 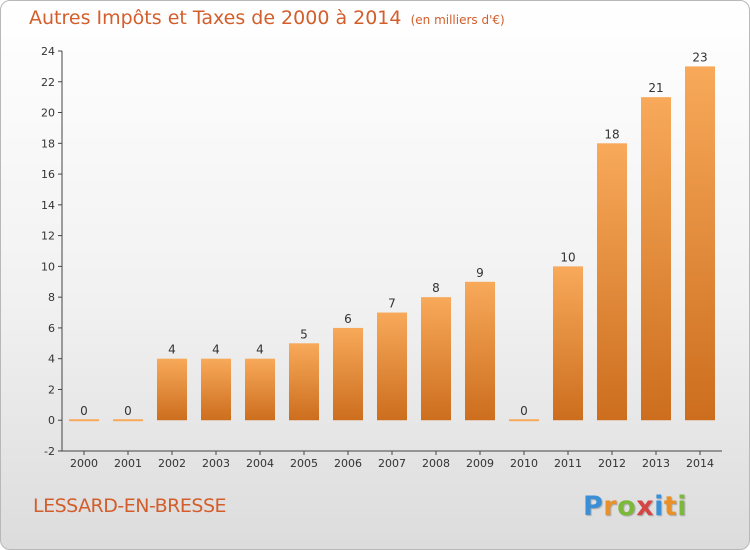 What do you see at coordinates (348, 319) in the screenshot?
I see `bar-value-label: 6` at bounding box center [348, 319].